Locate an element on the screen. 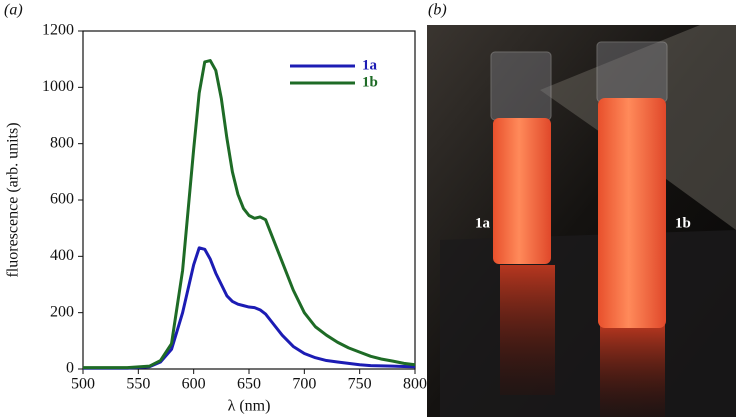 The image size is (736, 417). y-tick-label: 600 is located at coordinates (62, 199).